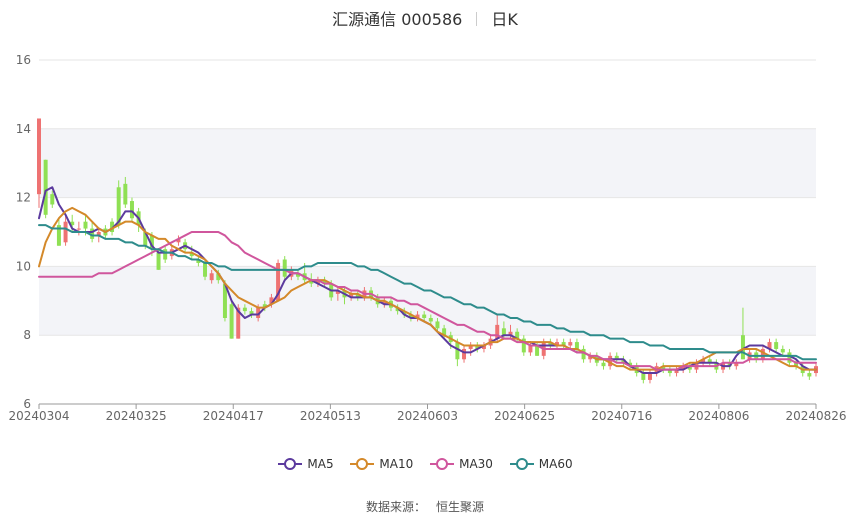  What do you see at coordinates (362, 464) in the screenshot?
I see `legend-marker-ma10` at bounding box center [362, 464].